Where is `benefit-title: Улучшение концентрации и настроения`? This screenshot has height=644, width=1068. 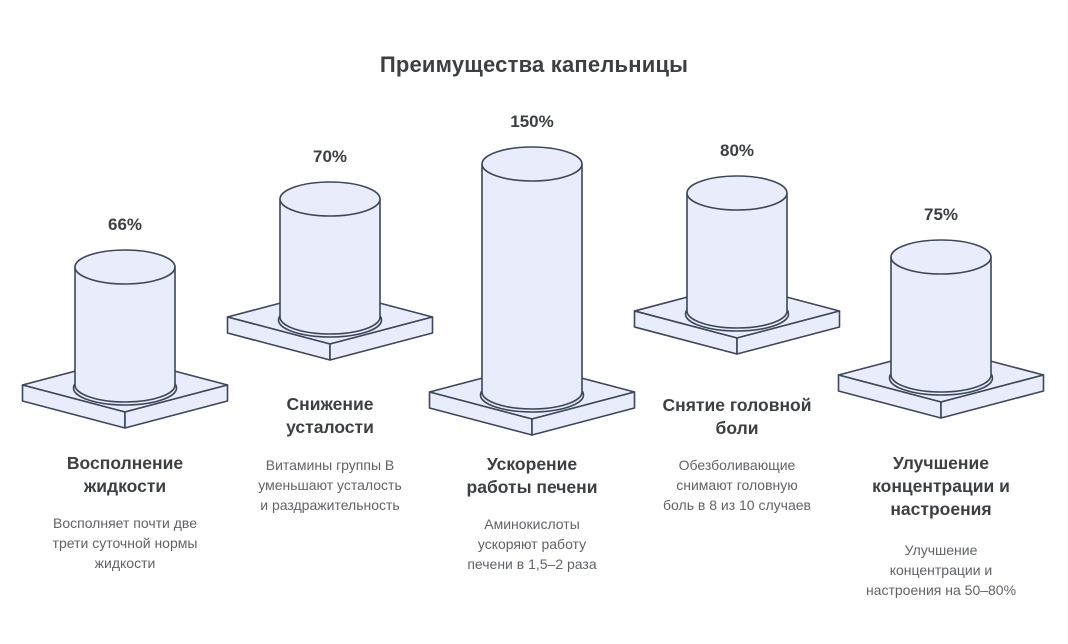 benefit-title: Улучшение концентрации и настроения is located at coordinates (941, 486).